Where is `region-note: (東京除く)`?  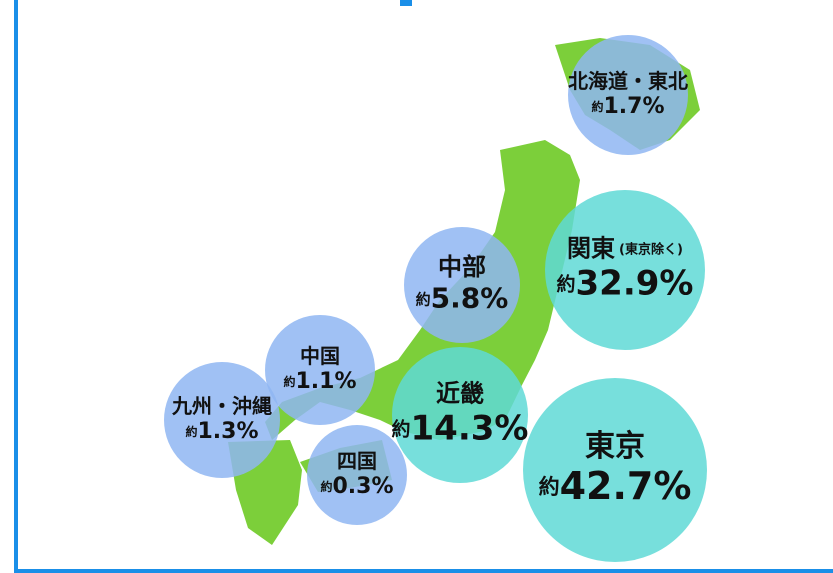
region-note: (東京除く) is located at coordinates (651, 249).